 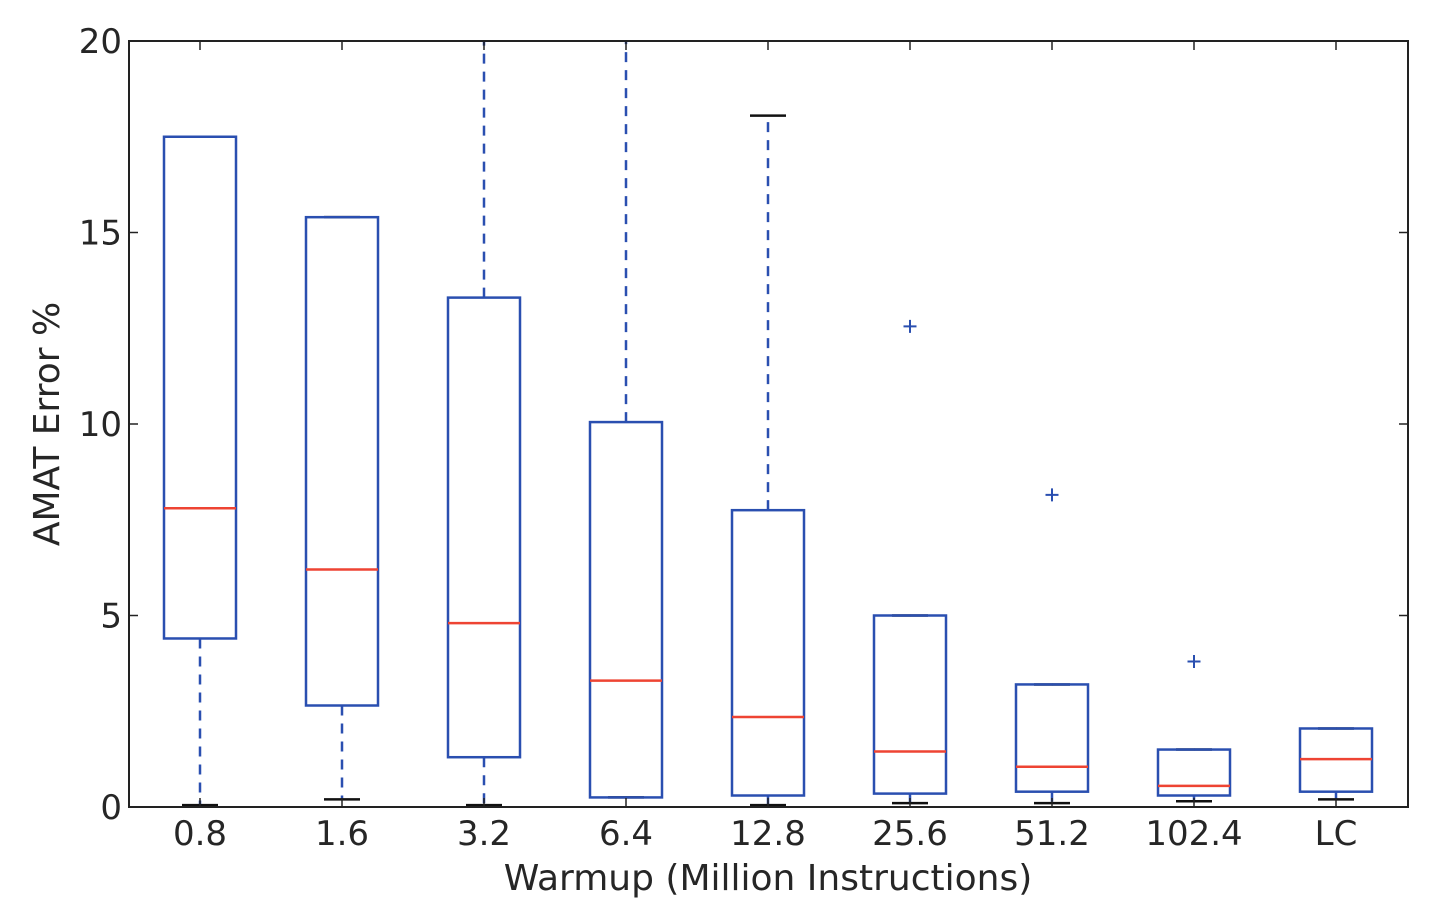 What do you see at coordinates (342, 834) in the screenshot?
I see `x-tick-label: 1.6` at bounding box center [342, 834].